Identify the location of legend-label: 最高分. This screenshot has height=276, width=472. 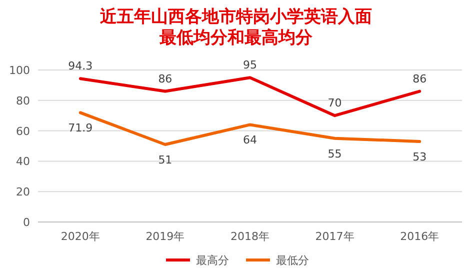
(212, 260).